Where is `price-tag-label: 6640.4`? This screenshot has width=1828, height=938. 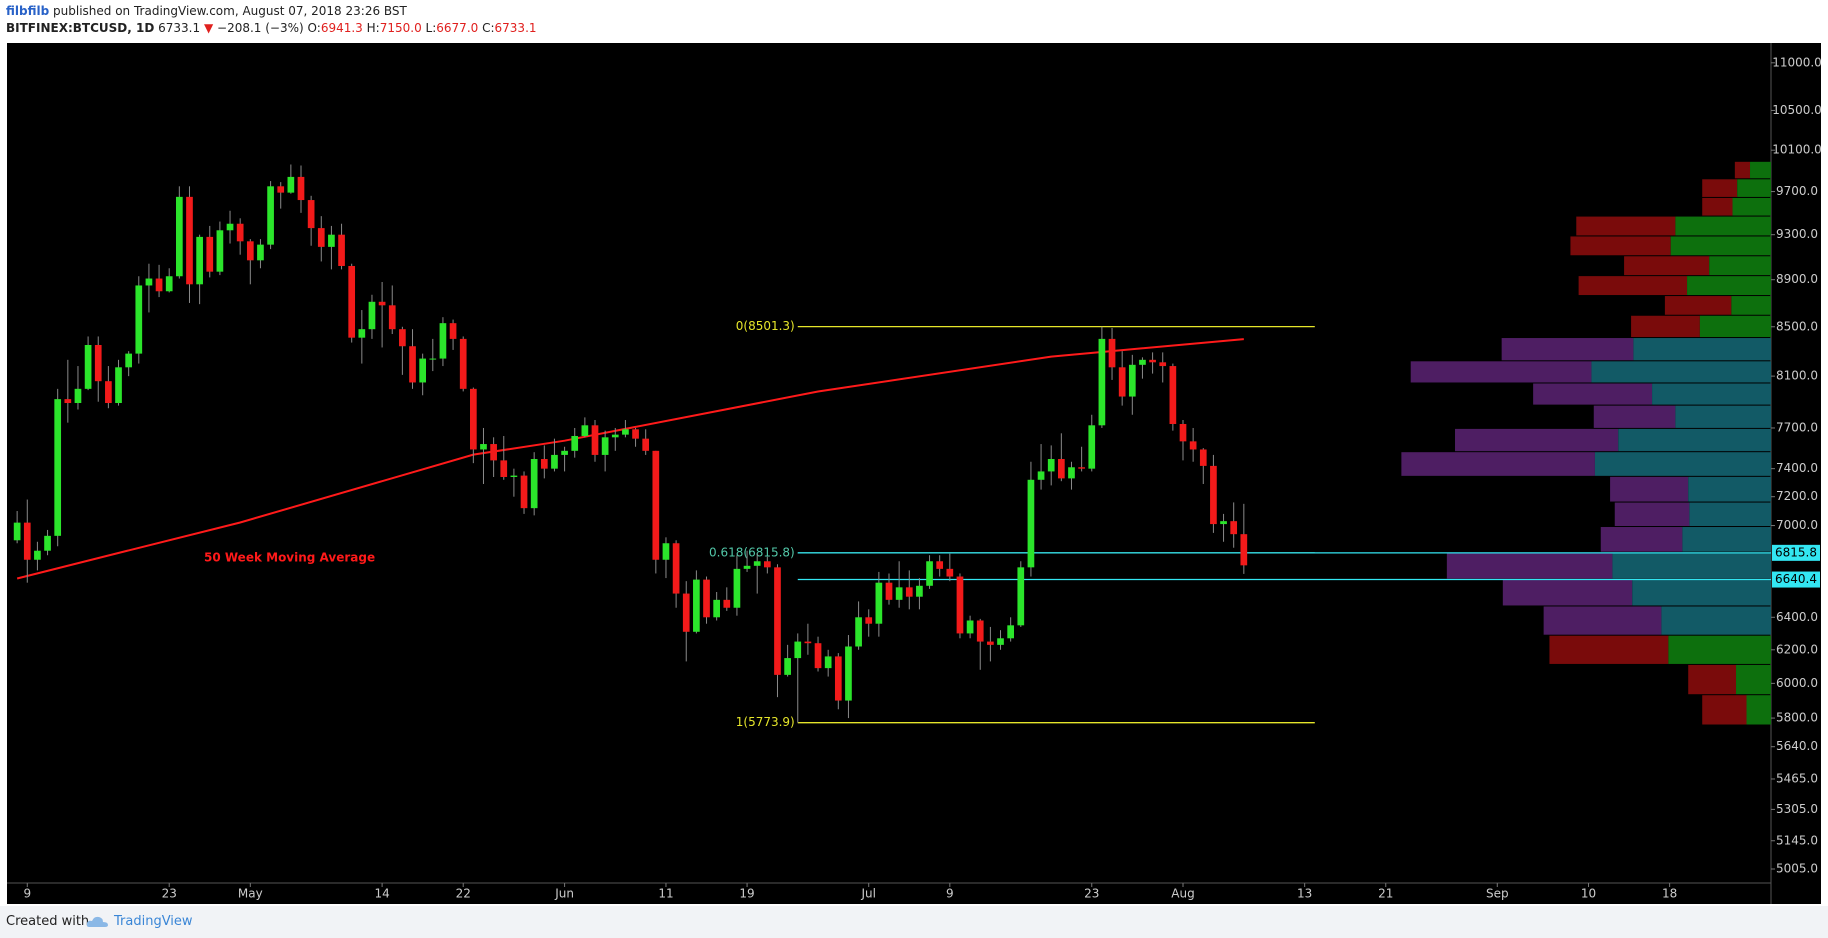 price-tag-label: 6640.4 is located at coordinates (1796, 579).